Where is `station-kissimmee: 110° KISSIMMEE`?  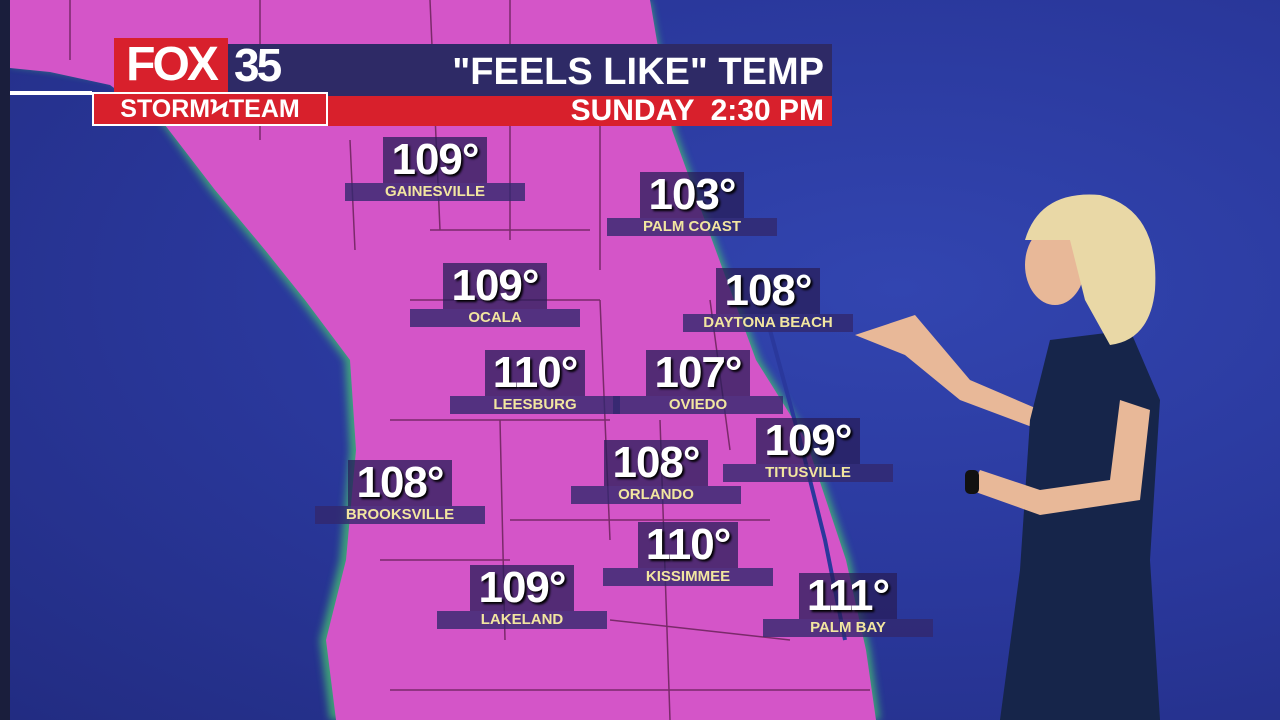
station-kissimmee: 110° KISSIMMEE is located at coordinates (688, 554).